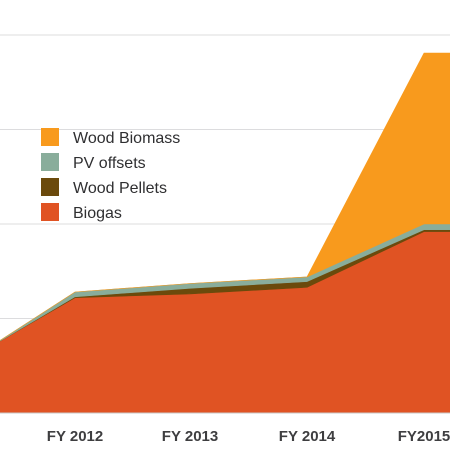  Describe the element at coordinates (424, 436) in the screenshot. I see `x-tick-label: FY2015` at that location.